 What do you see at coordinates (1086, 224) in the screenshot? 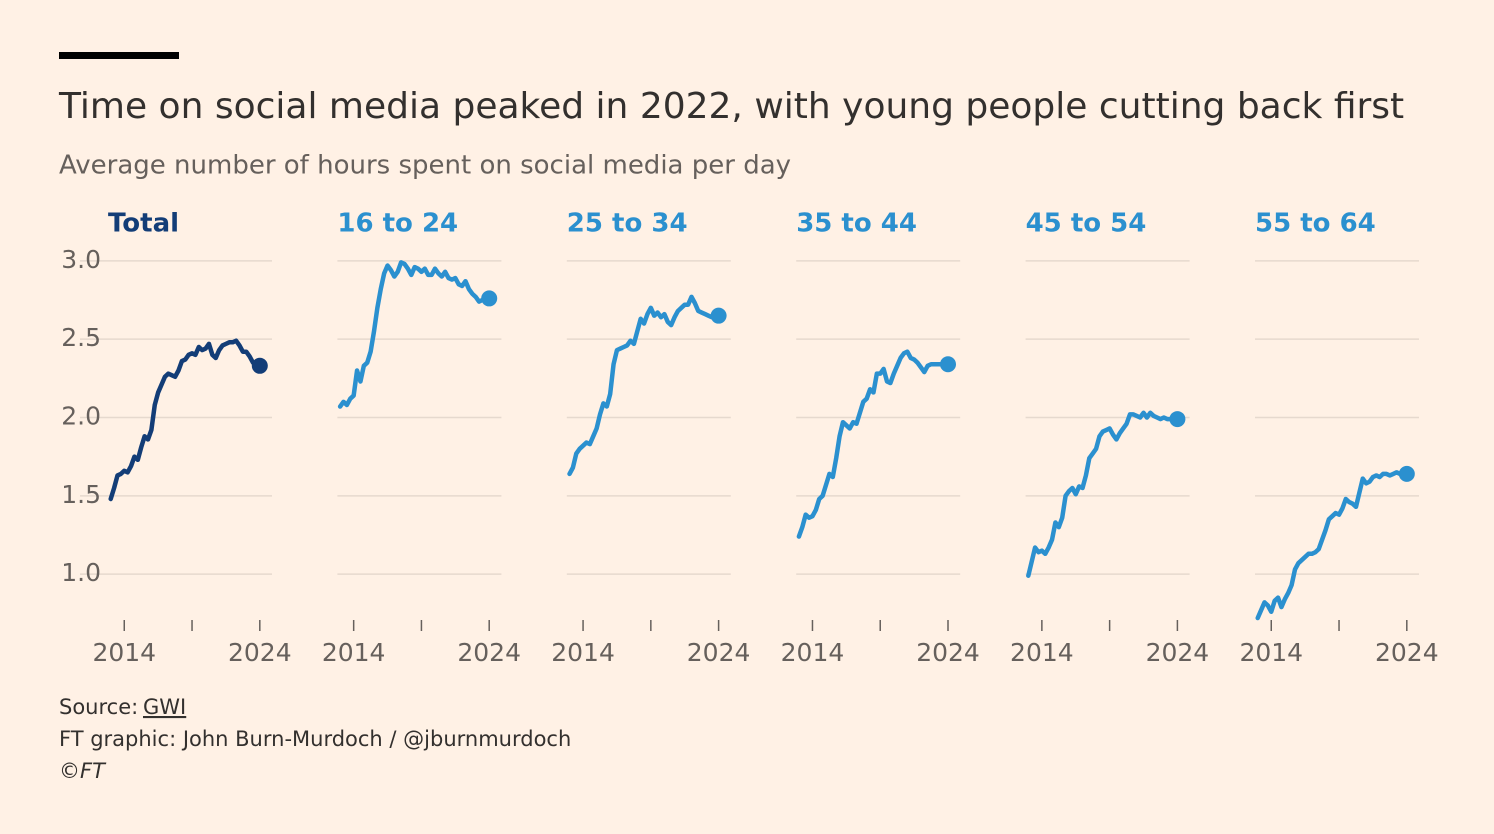
I see `panel-title: 45 to 54` at bounding box center [1086, 224].